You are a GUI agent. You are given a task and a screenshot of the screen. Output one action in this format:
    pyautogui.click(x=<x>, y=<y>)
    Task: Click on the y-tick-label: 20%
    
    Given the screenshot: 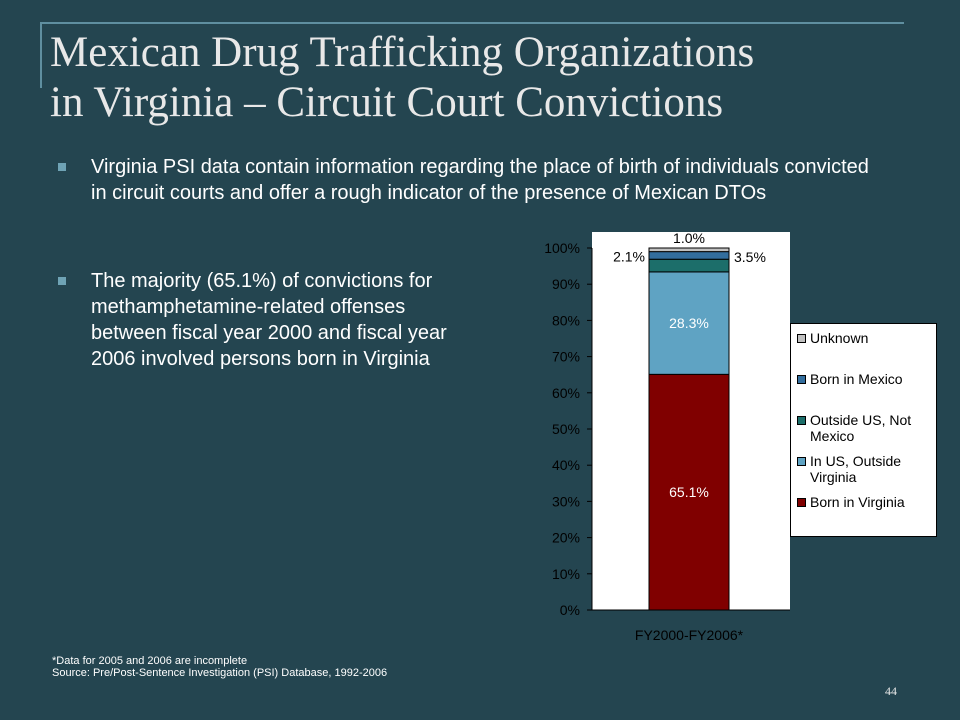 What is the action you would take?
    pyautogui.click(x=566, y=538)
    